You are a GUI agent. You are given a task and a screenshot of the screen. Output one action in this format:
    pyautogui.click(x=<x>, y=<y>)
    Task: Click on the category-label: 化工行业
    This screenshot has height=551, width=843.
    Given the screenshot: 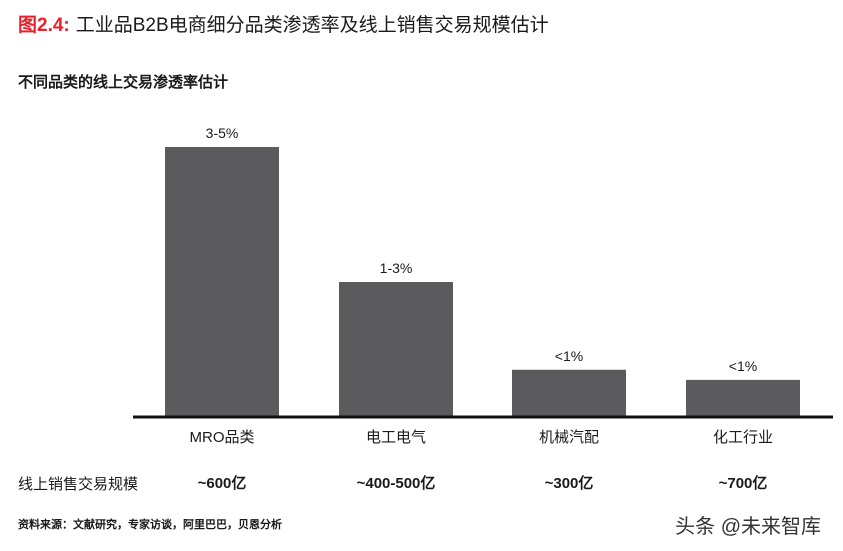 What is the action you would take?
    pyautogui.click(x=743, y=437)
    